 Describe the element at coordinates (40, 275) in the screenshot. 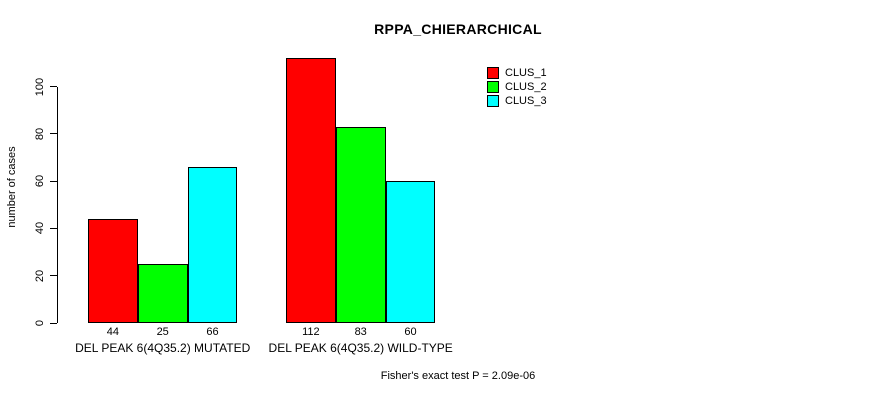

I see `y-axis-tick-label: 20` at that location.